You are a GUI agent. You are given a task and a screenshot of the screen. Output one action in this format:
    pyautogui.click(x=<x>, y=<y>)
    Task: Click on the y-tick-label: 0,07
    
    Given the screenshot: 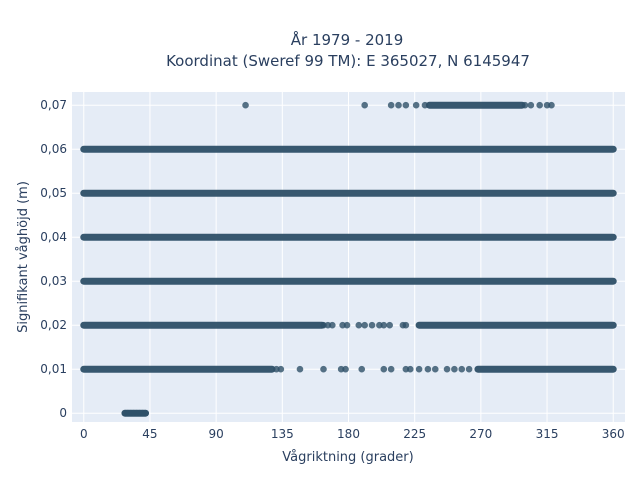 What is the action you would take?
    pyautogui.click(x=53, y=105)
    